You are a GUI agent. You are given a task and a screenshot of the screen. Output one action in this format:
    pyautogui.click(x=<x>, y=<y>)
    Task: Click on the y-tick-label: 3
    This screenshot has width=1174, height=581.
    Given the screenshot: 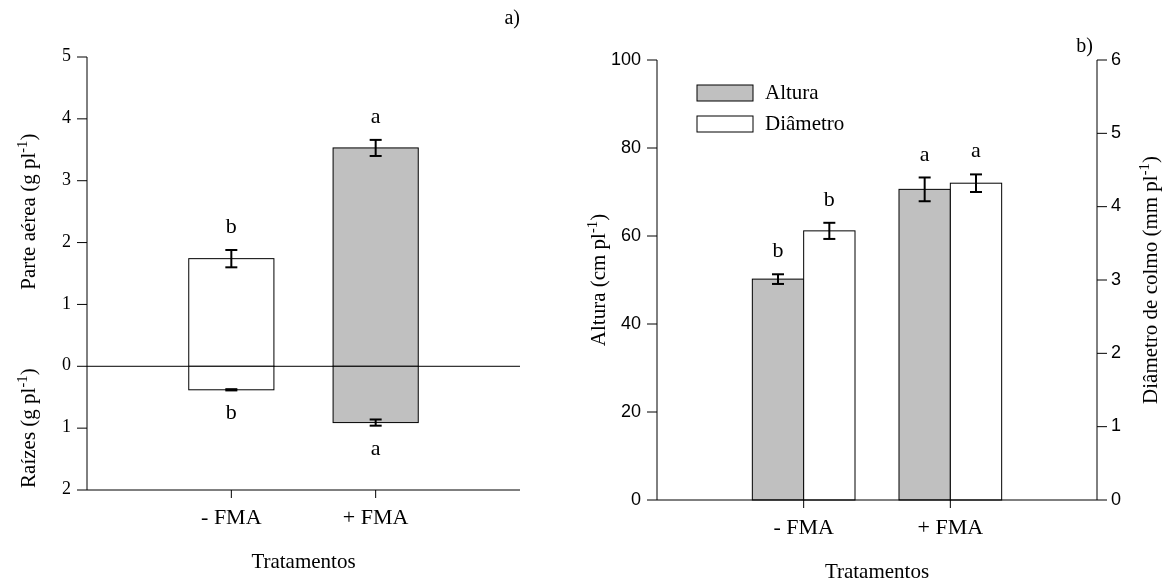 What is the action you would take?
    pyautogui.click(x=66, y=178)
    